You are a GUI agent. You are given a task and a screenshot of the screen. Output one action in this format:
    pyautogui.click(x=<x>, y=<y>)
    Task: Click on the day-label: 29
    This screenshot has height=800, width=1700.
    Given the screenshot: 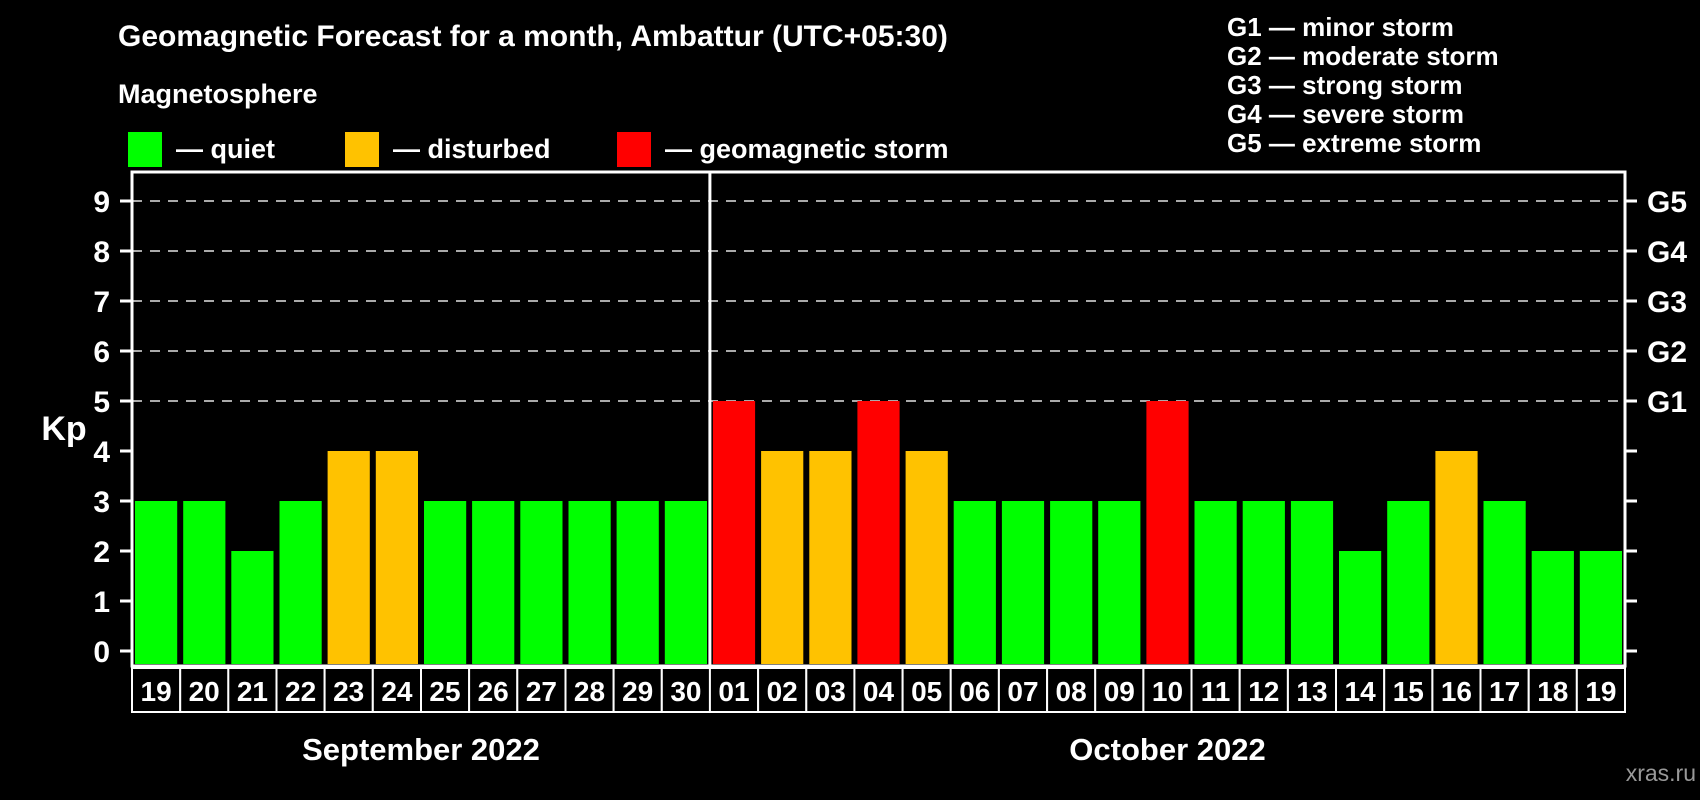 What is the action you would take?
    pyautogui.click(x=637, y=691)
    